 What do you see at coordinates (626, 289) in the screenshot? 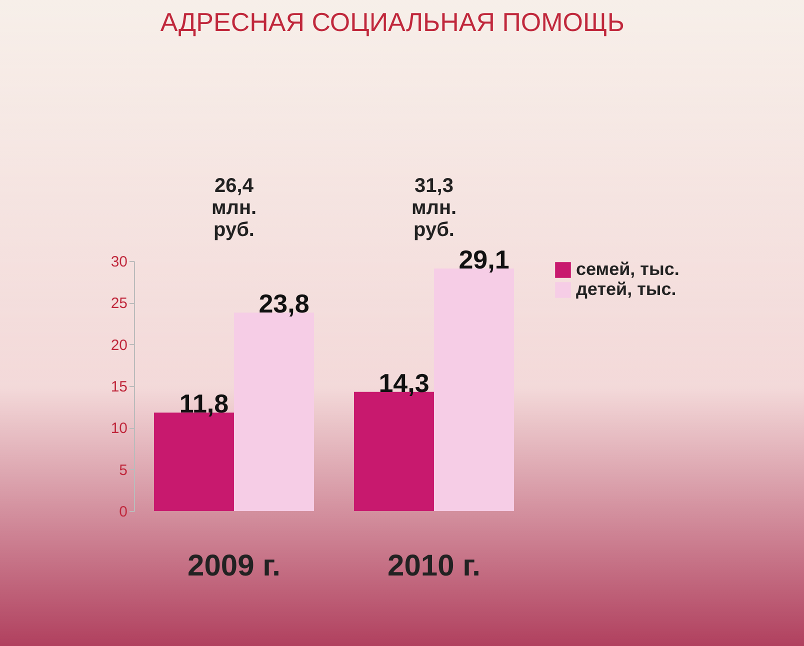
I see `legend-label: детей, тыс.` at bounding box center [626, 289].